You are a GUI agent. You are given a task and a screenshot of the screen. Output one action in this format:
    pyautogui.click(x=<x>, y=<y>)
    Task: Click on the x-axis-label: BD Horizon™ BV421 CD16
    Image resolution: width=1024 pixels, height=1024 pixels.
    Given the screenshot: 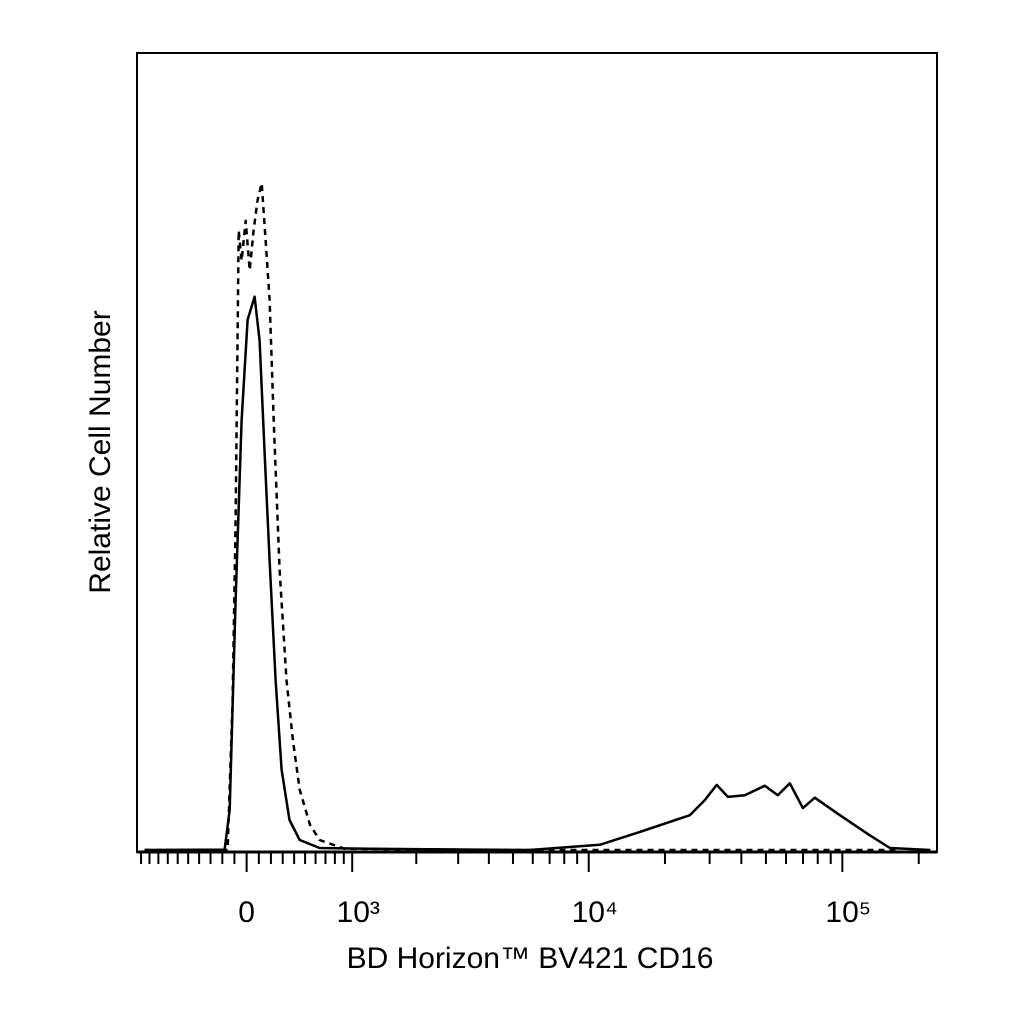 What is the action you would take?
    pyautogui.click(x=530, y=958)
    